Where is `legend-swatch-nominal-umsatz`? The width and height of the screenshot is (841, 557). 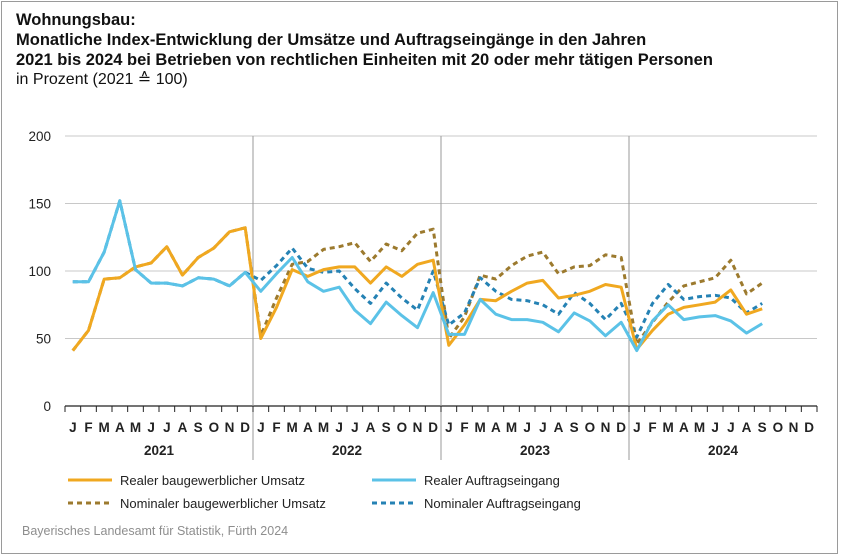 legend-swatch-nominal-umsatz is located at coordinates (90, 503).